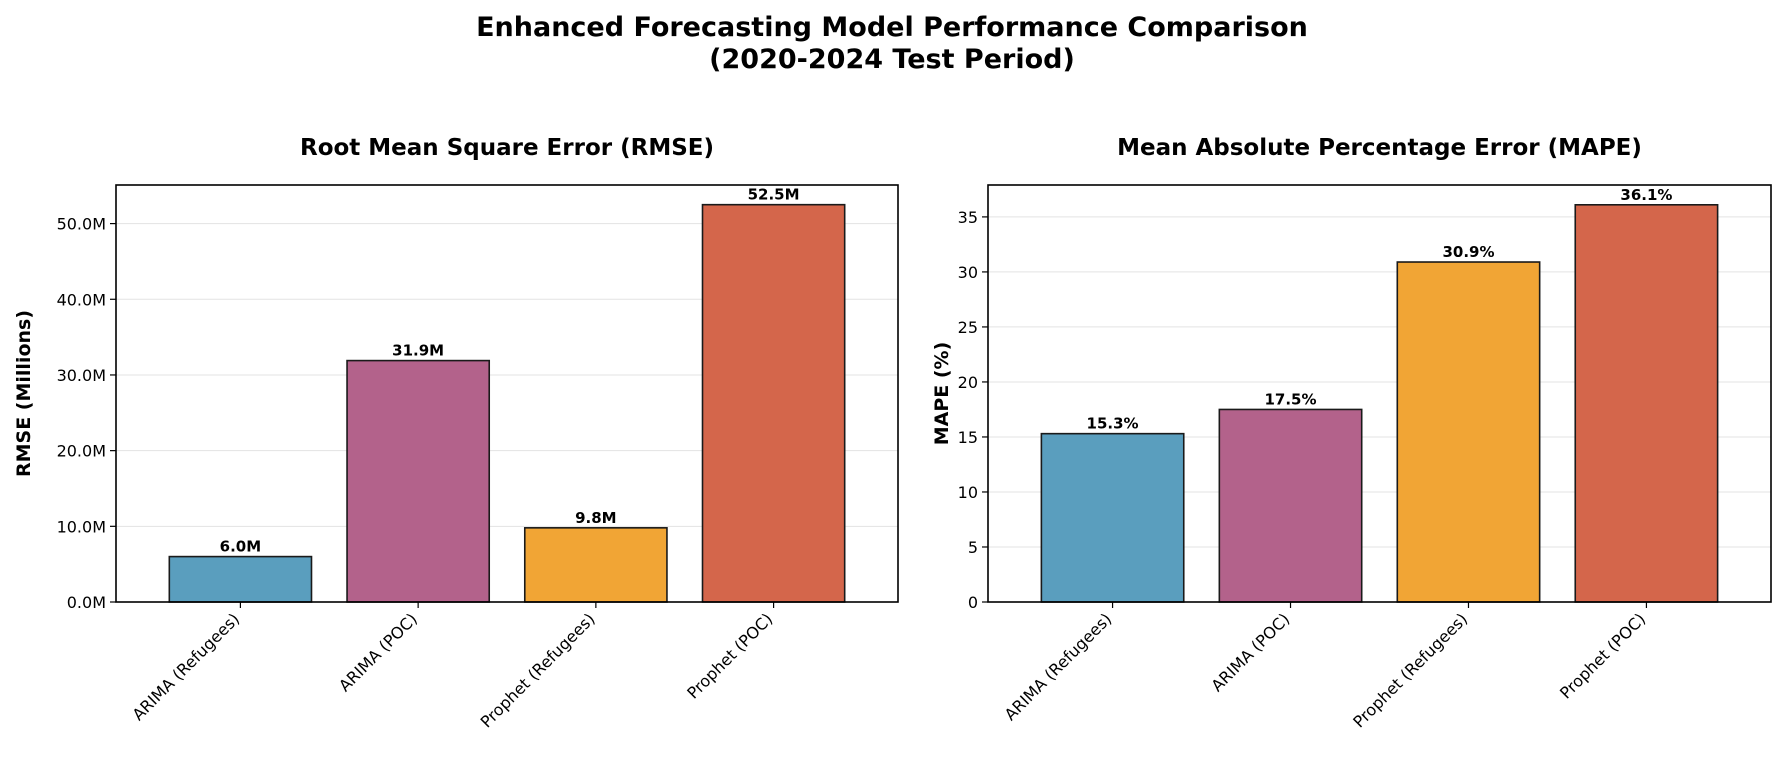  What do you see at coordinates (81, 526) in the screenshot?
I see `rmse-ytick-label: 10.0M` at bounding box center [81, 526].